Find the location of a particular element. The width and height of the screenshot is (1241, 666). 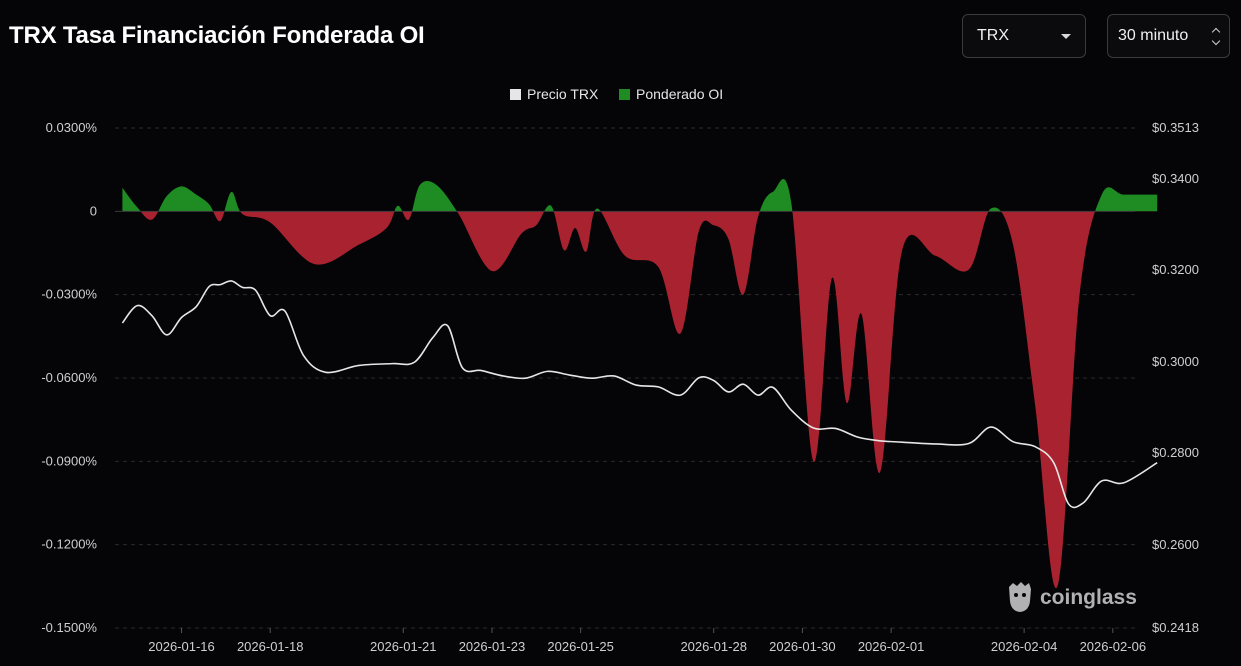

legend-item-oi: Ponderado OI is located at coordinates (671, 94).